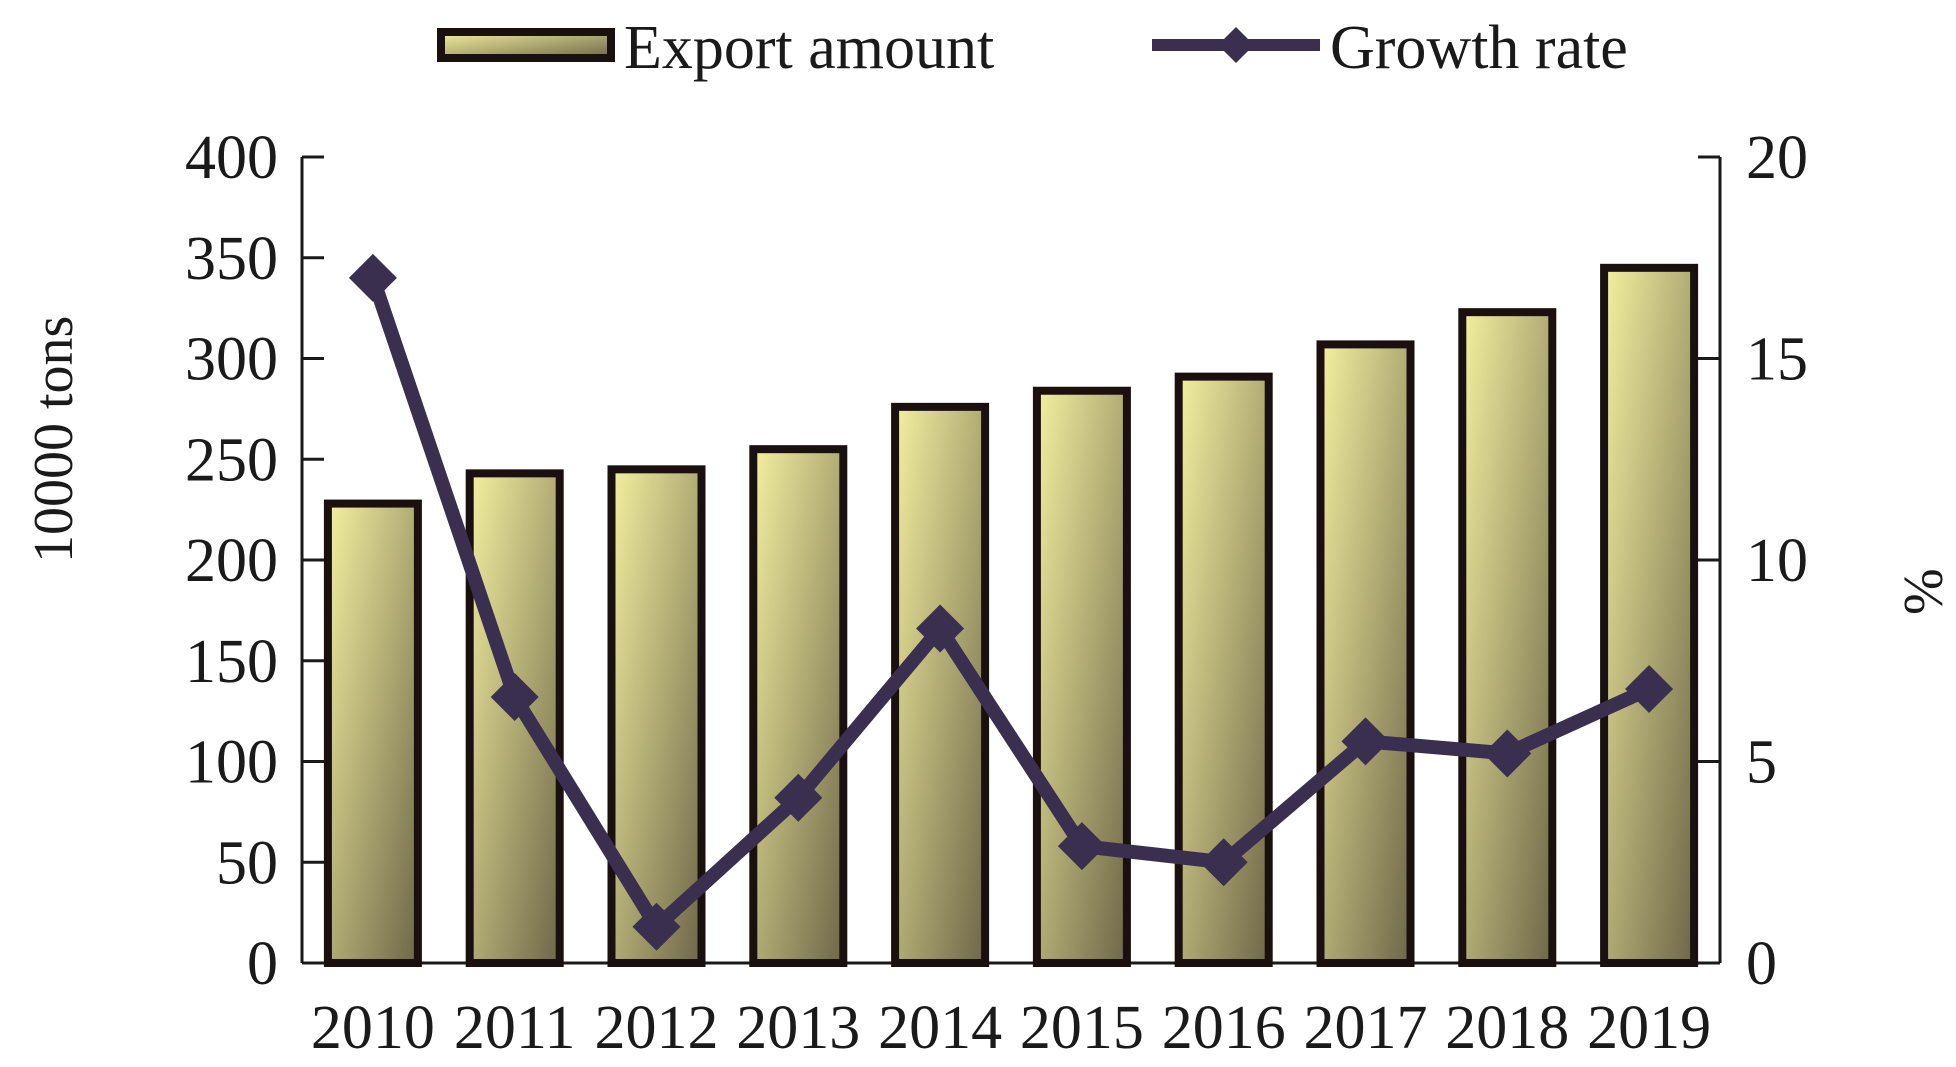  I want to click on bar-2019, so click(1649, 615).